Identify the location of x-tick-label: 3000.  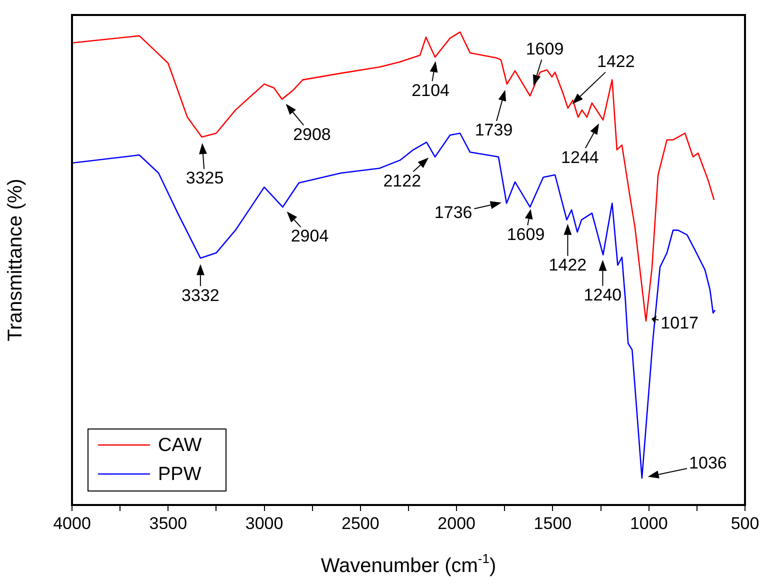
(264, 523).